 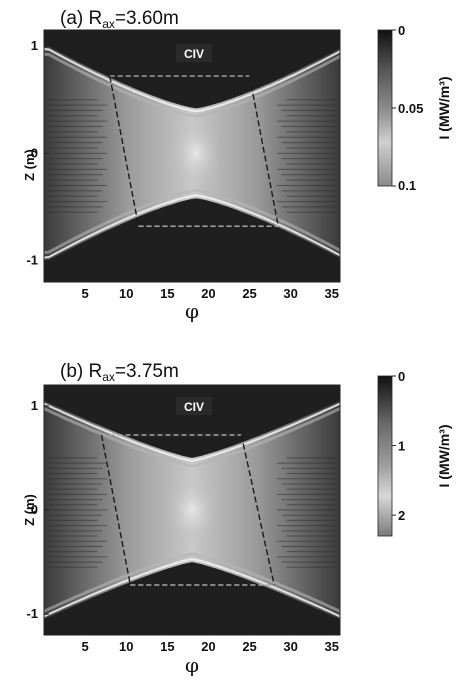 I want to click on species-label-bg-a, so click(x=194, y=53).